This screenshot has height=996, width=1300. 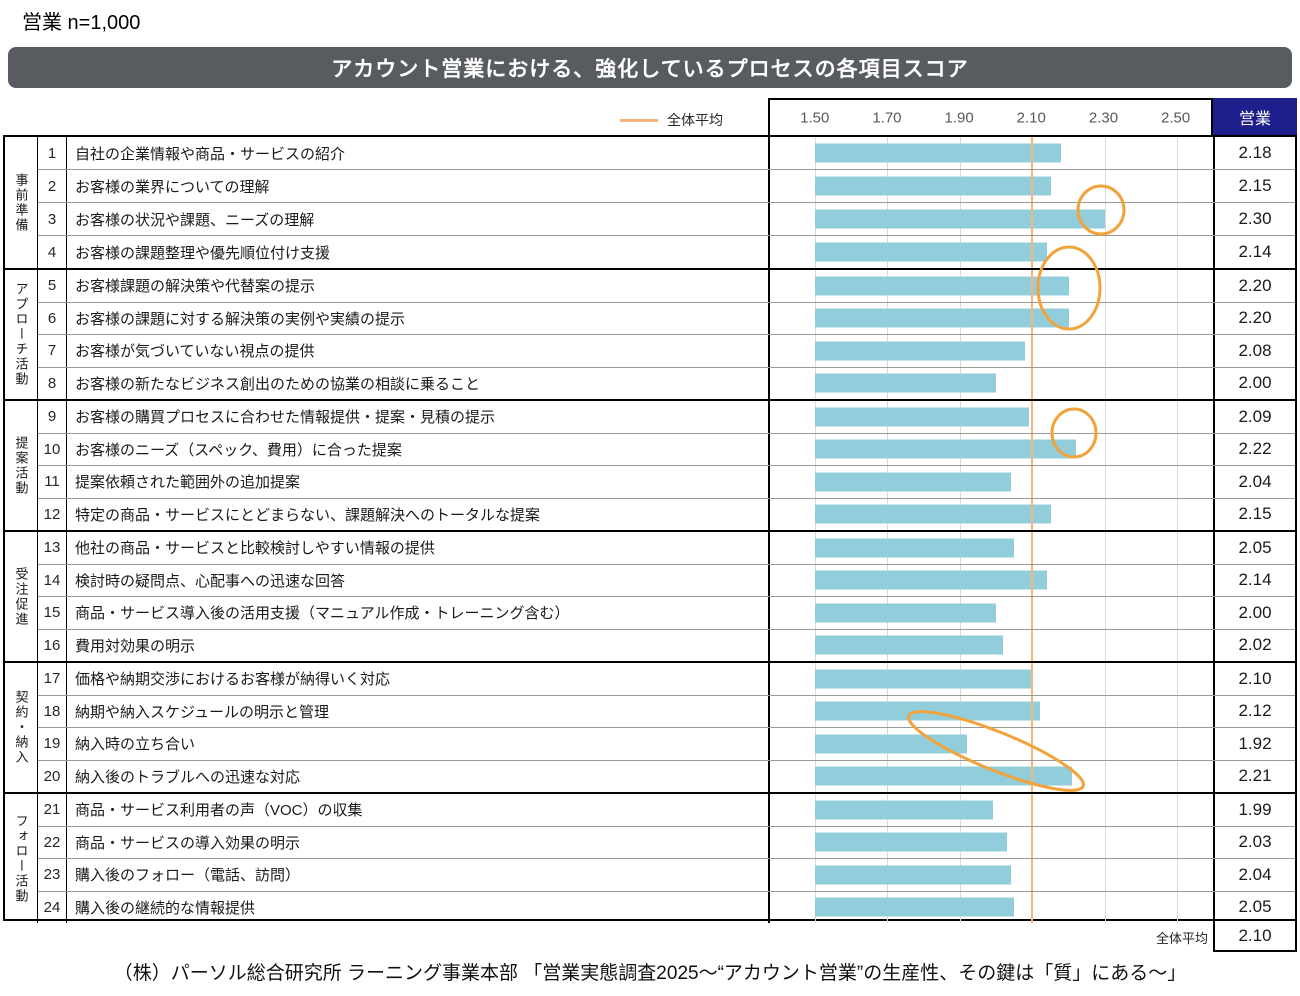 I want to click on row-label: 他社の商品・サービスと比較検討しやすい情報の提供, so click(x=418, y=548).